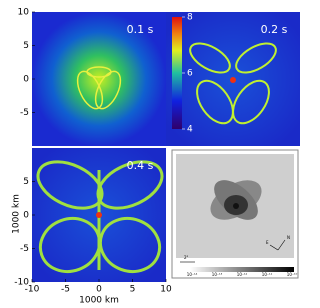 The width and height of the screenshot is (320, 308). I want to click on east-label: E, so click(267, 242).